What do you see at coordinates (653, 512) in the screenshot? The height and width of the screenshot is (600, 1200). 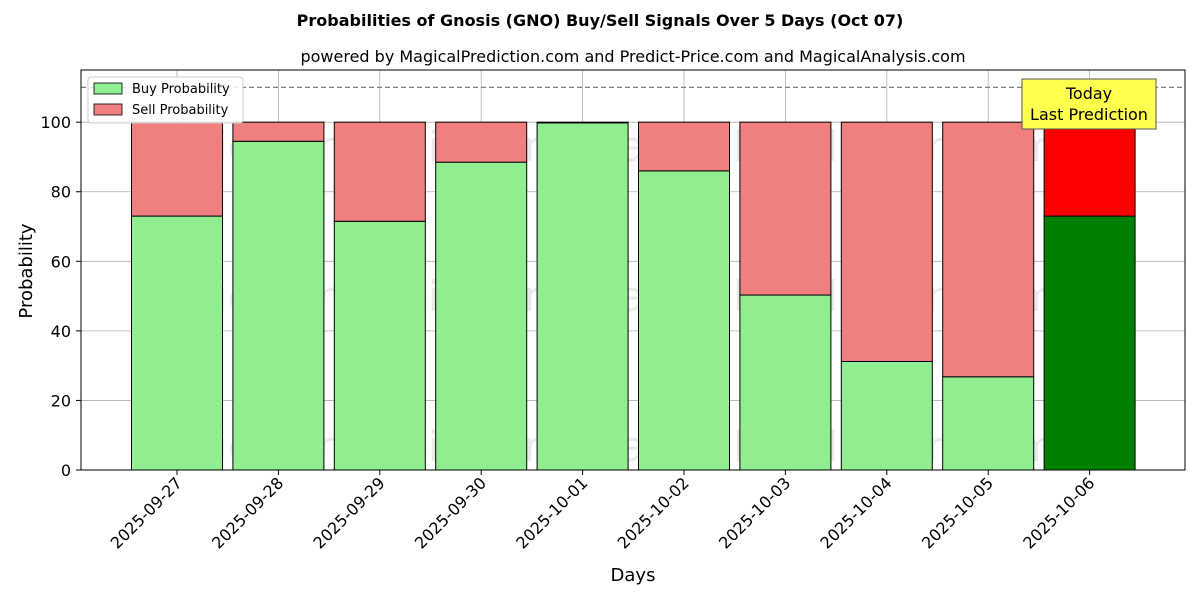 I see `x-tick-label: 2025-10-02` at bounding box center [653, 512].